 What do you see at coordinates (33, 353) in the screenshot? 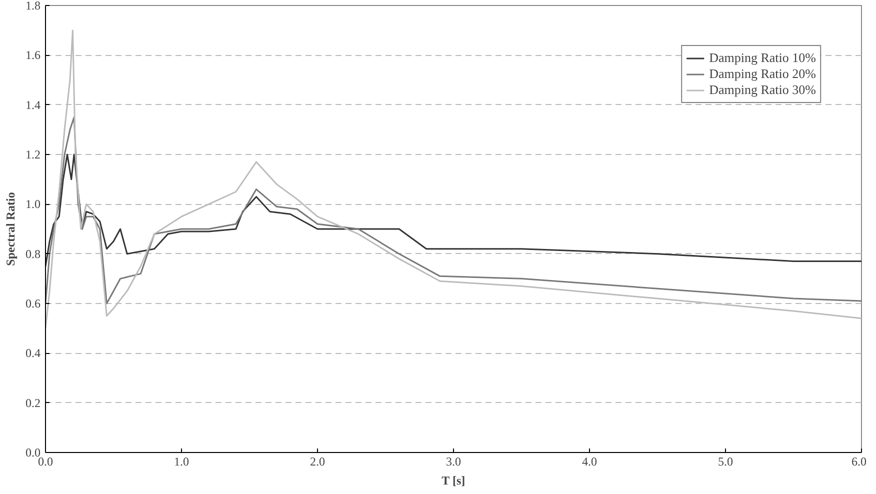
I see `y-tick-label: 0.4` at bounding box center [33, 353].